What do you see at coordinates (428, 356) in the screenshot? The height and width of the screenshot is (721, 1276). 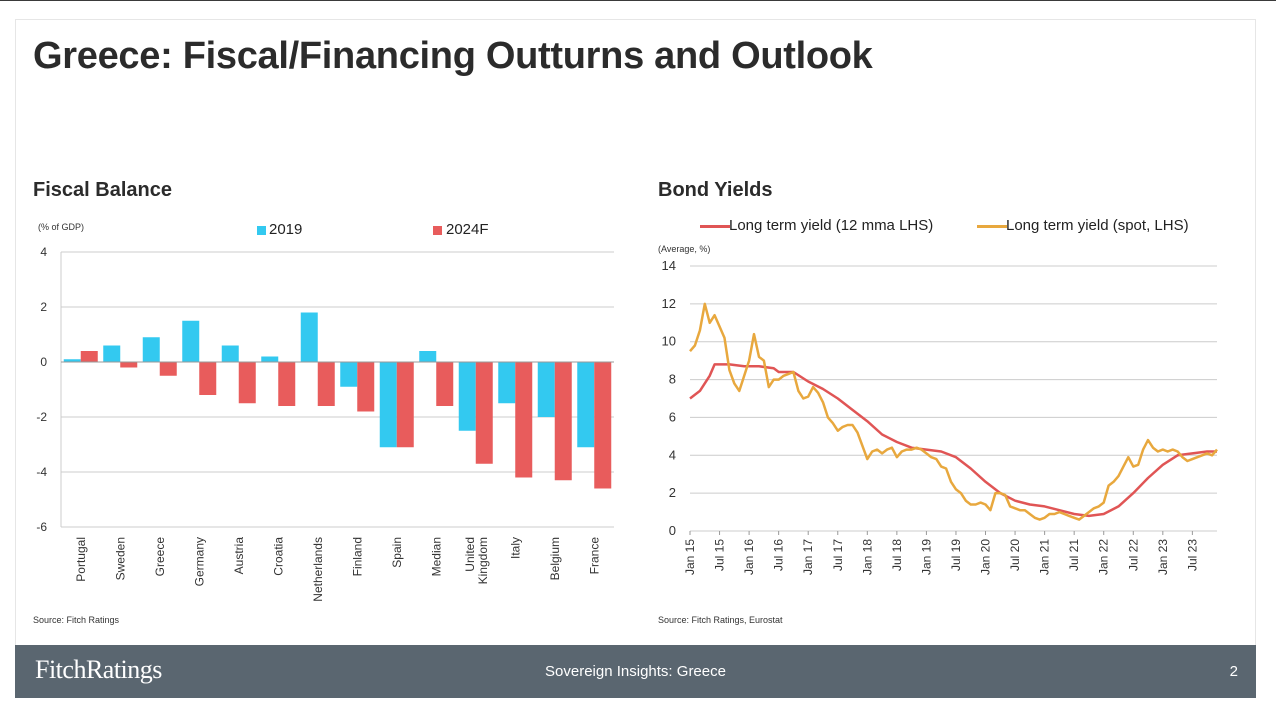 I see `bar-2019-median` at bounding box center [428, 356].